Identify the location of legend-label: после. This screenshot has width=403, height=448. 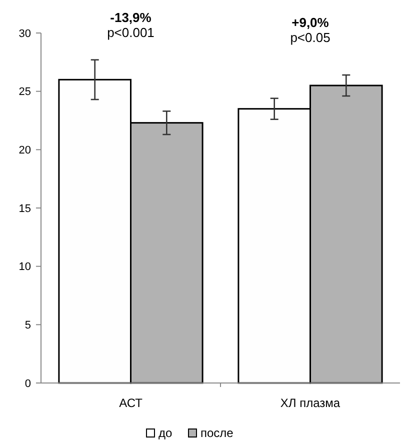
(217, 433).